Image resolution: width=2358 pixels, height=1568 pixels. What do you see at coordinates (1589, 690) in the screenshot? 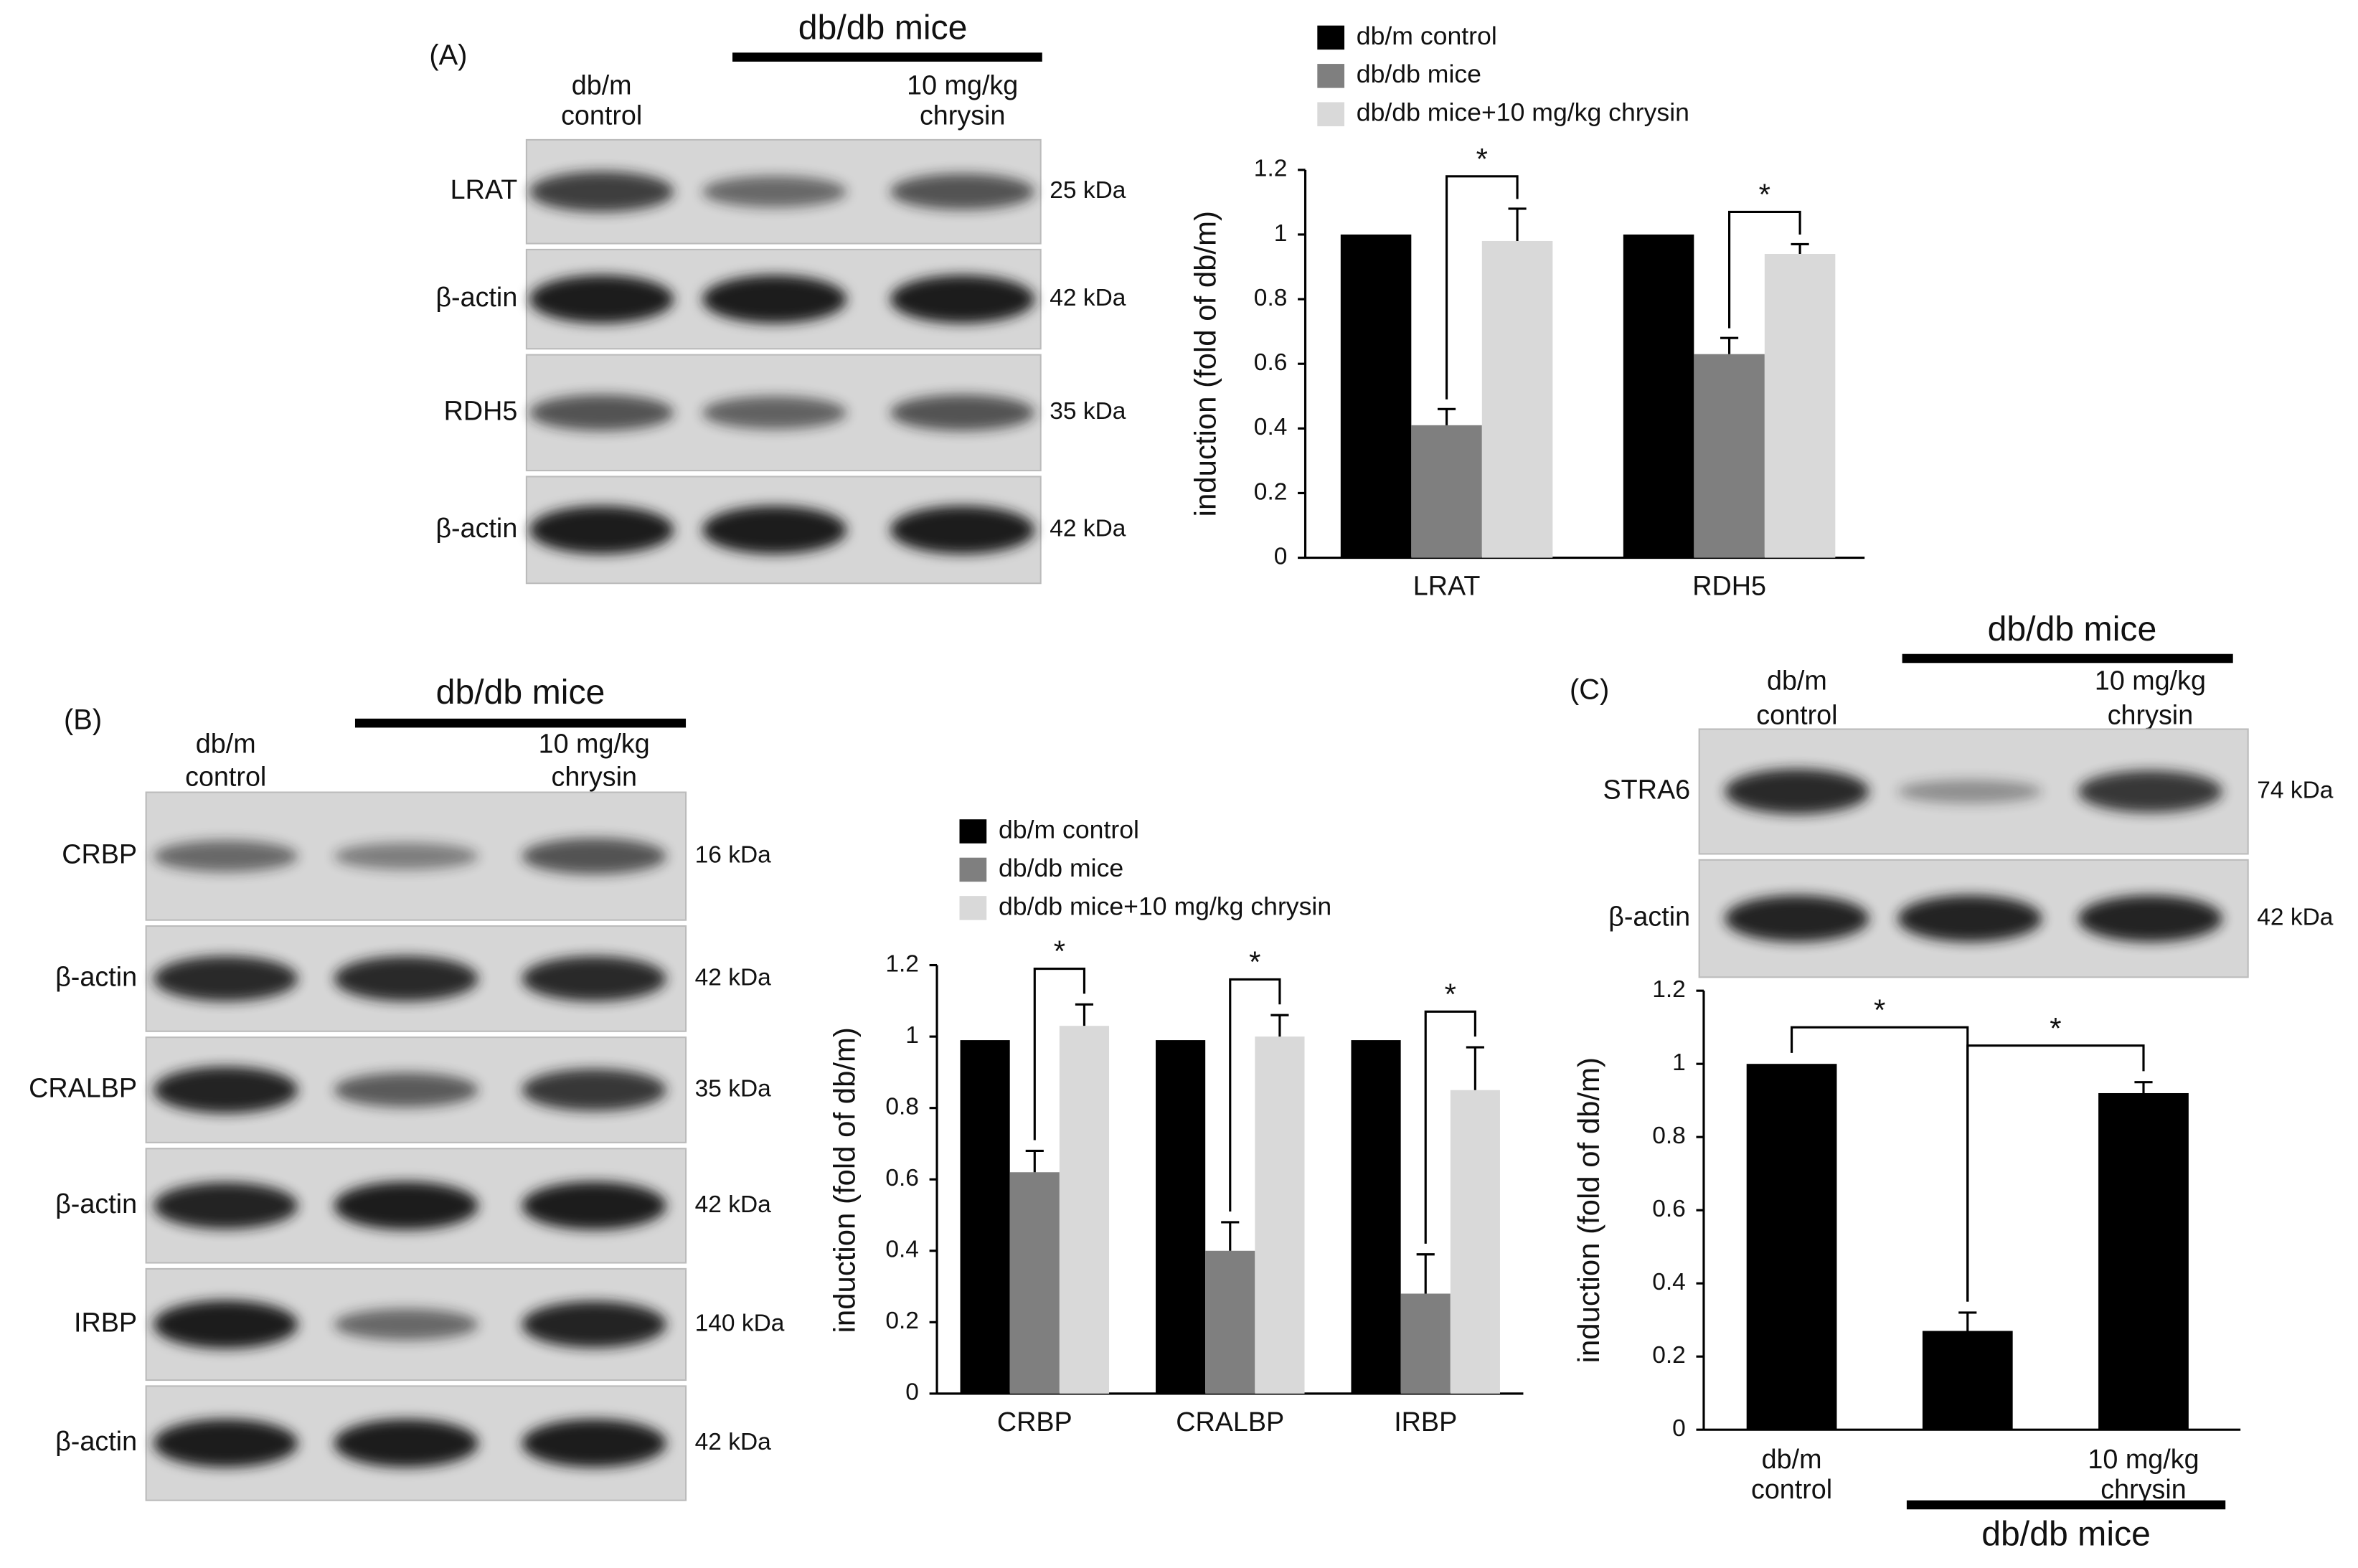
I see `panel-label: (C)` at bounding box center [1589, 690].